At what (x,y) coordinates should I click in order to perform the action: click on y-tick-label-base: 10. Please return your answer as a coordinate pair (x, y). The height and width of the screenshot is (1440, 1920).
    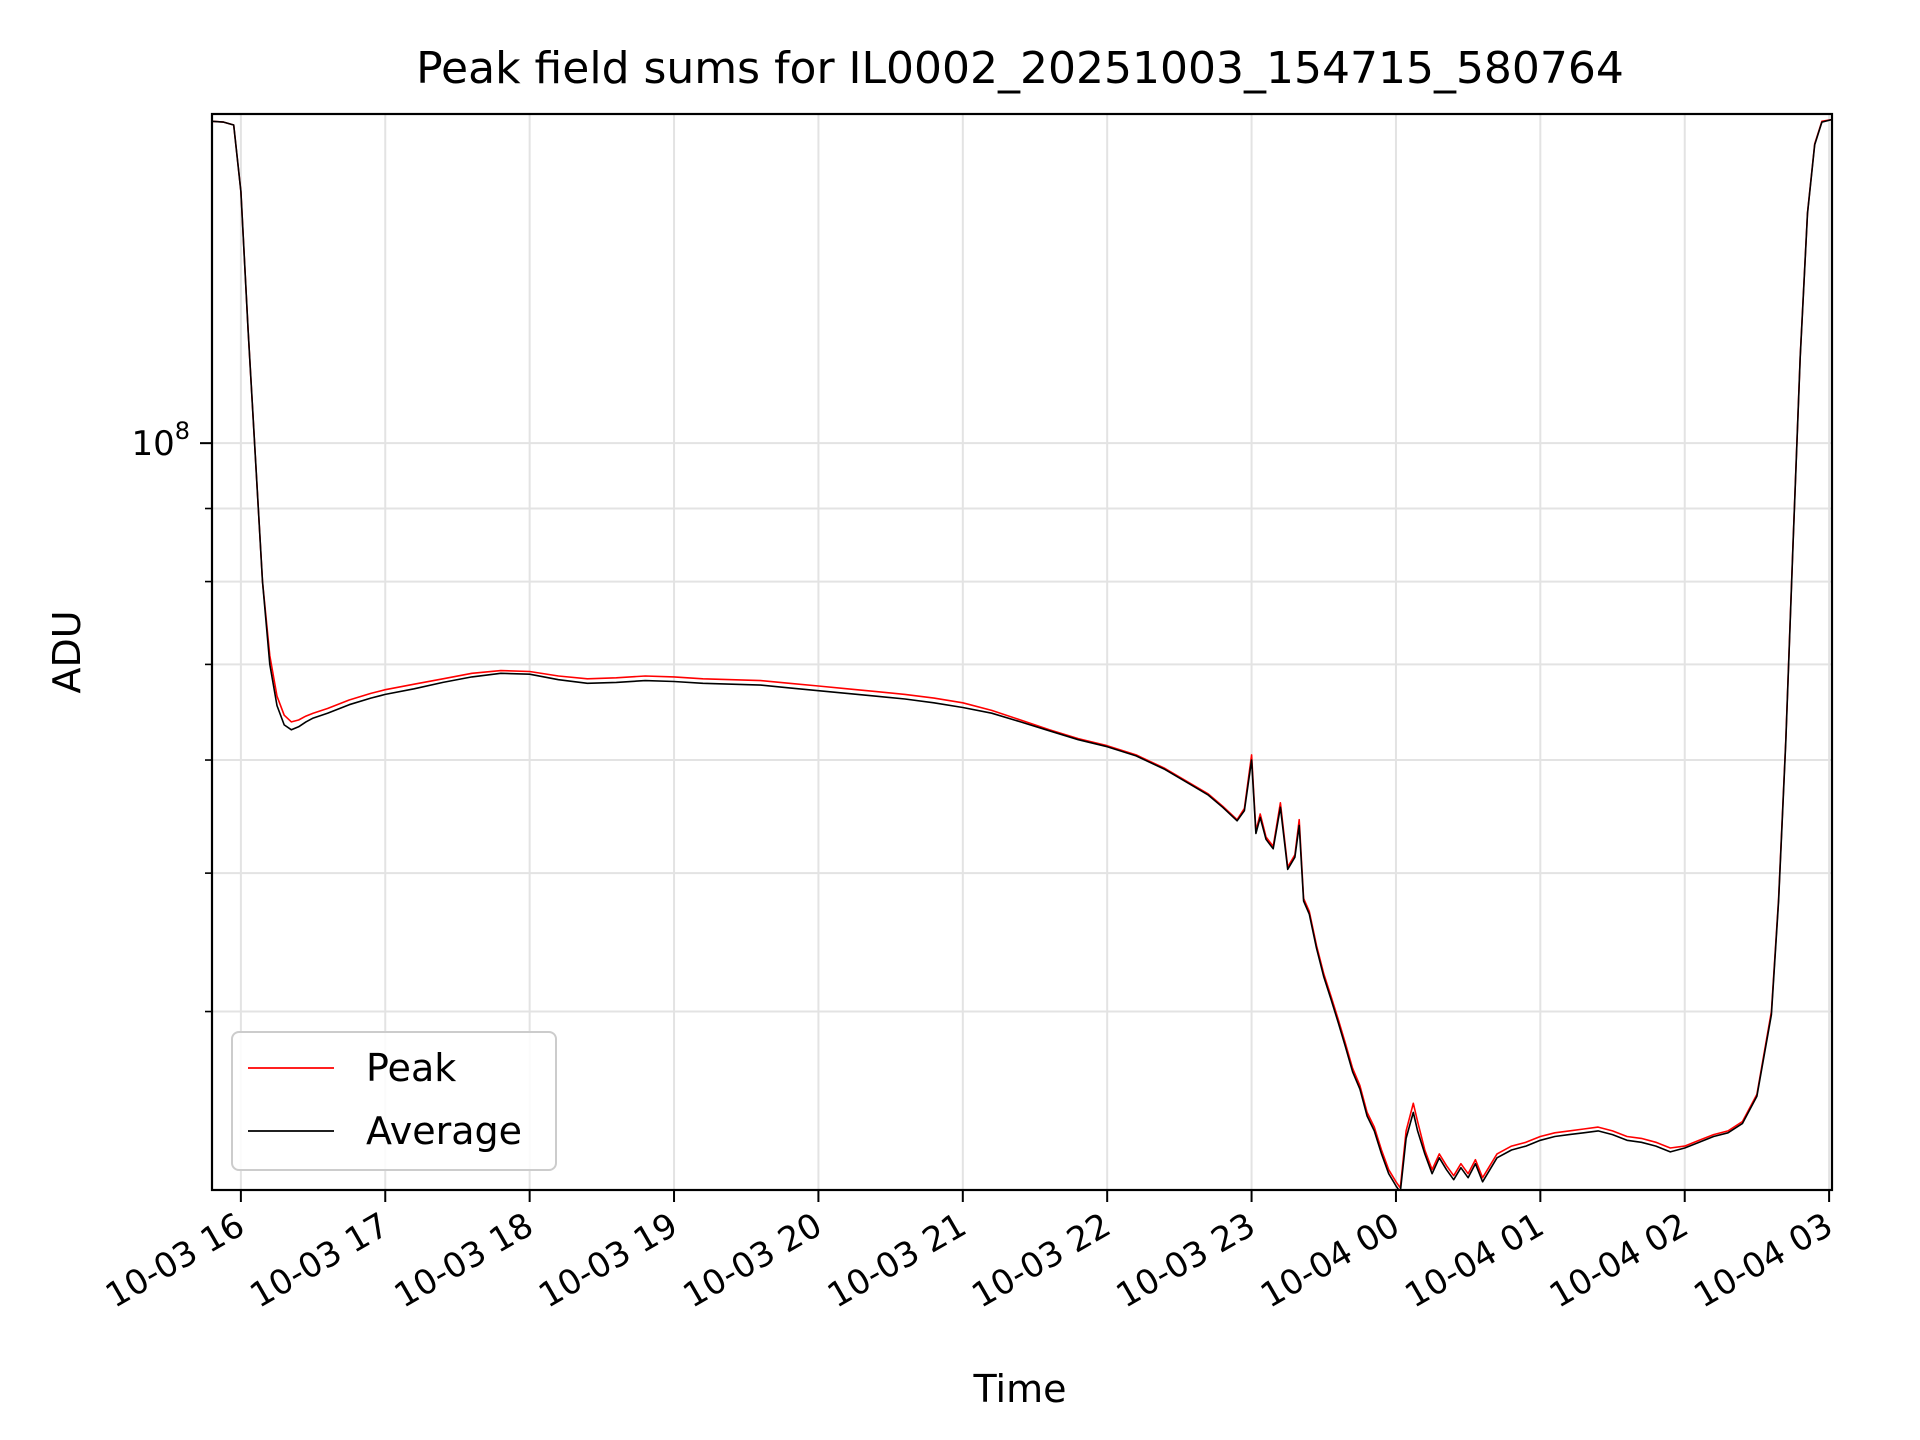
    Looking at the image, I should click on (152, 444).